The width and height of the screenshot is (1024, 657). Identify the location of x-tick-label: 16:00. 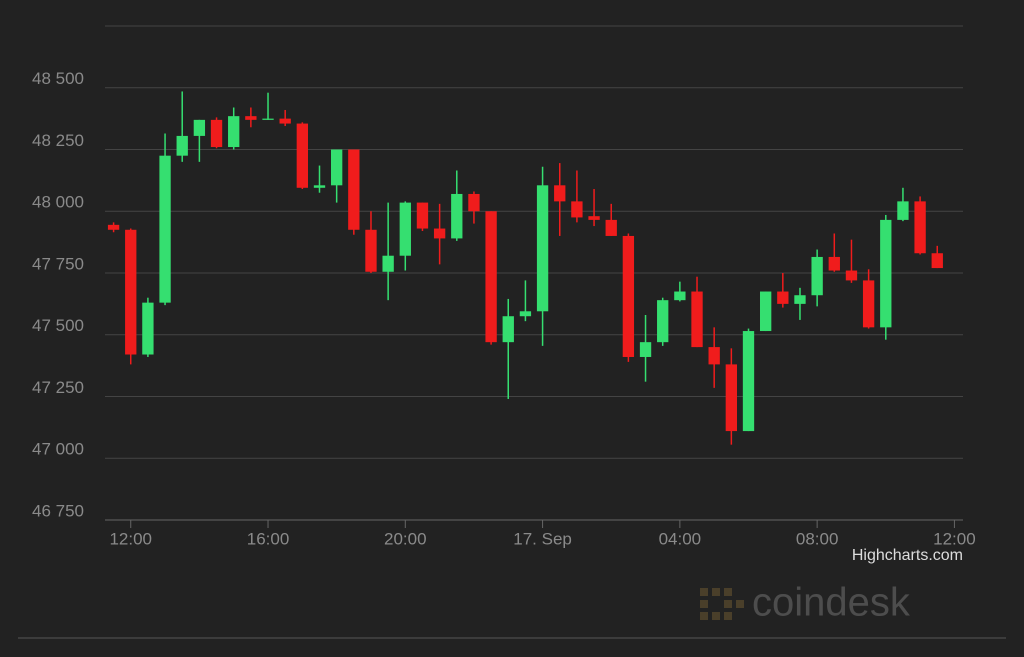
(268, 538).